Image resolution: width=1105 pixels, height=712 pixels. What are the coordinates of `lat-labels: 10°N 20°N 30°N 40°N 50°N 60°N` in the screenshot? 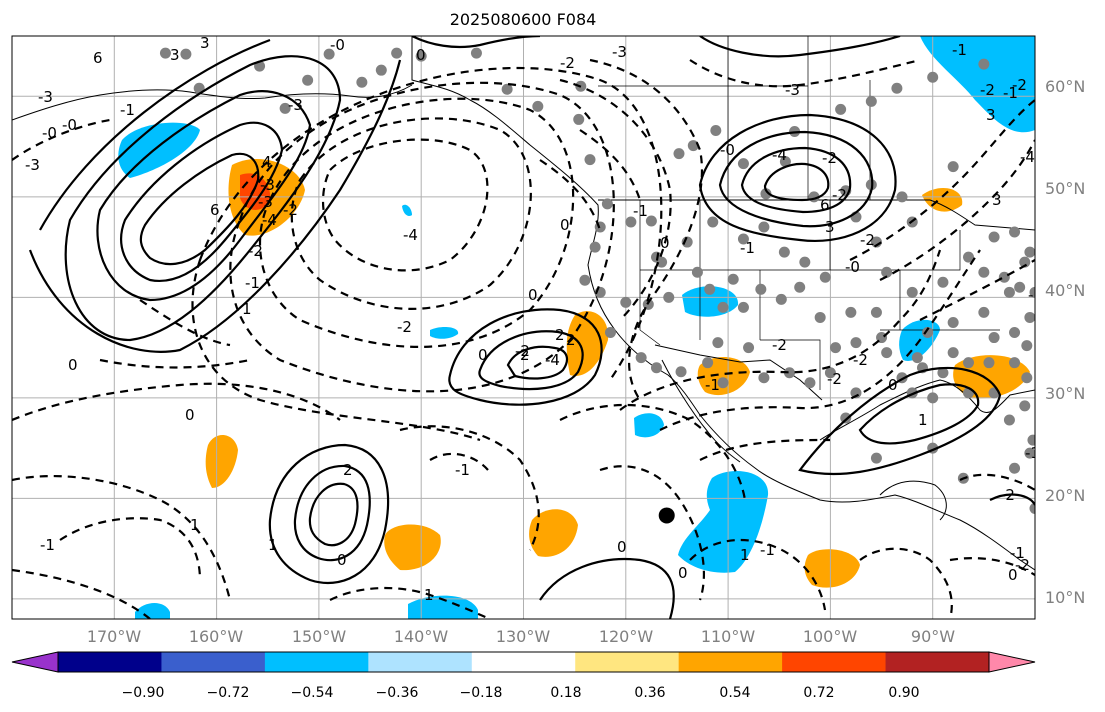 It's located at (1065, 342).